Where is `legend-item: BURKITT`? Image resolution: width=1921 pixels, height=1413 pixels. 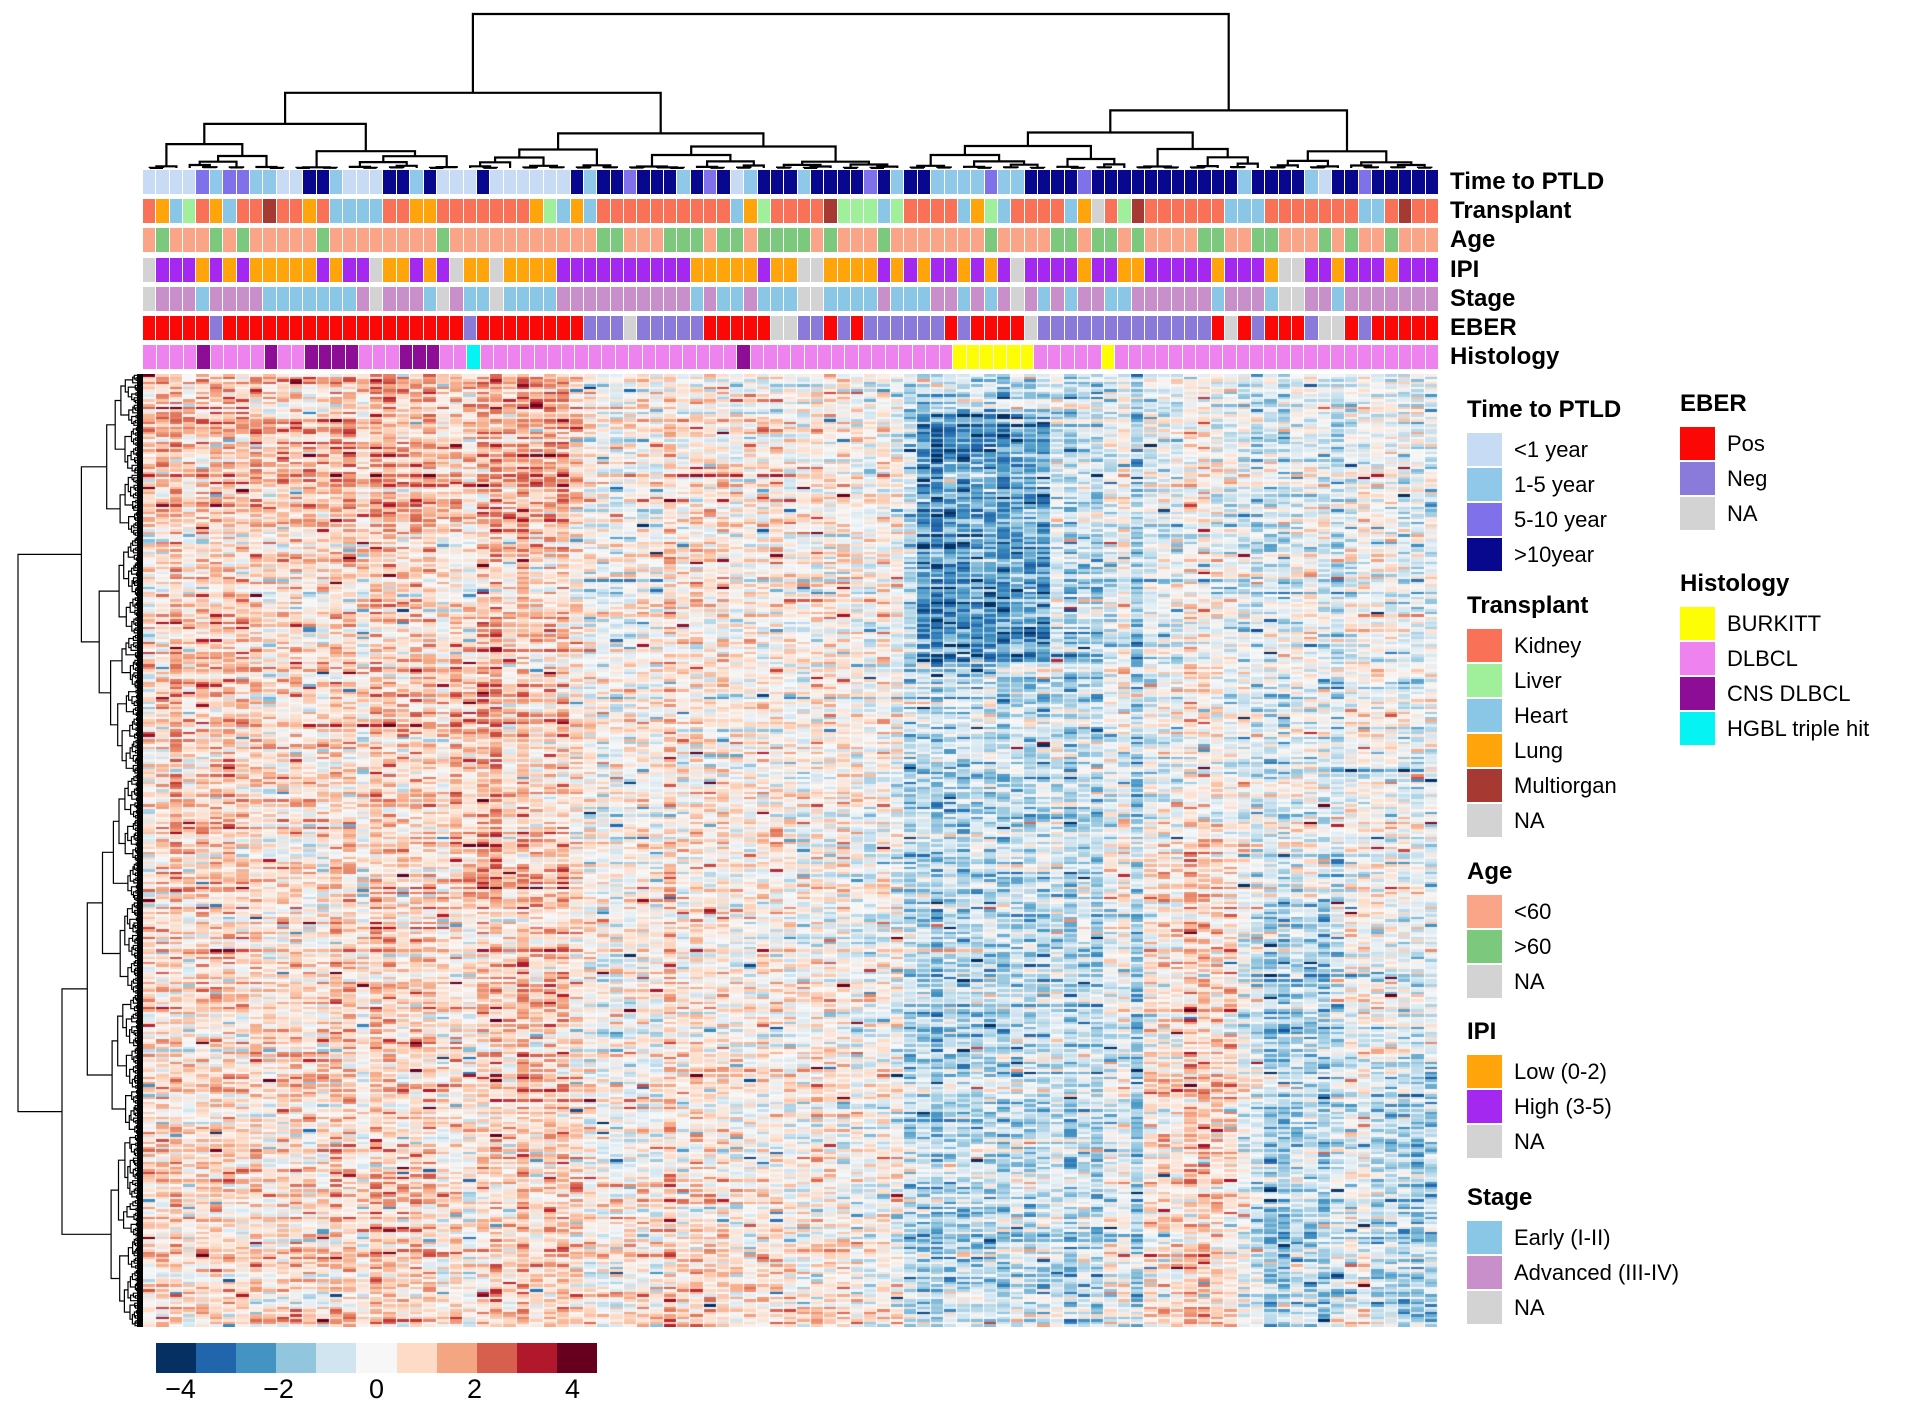 legend-item: BURKITT is located at coordinates (1800, 623).